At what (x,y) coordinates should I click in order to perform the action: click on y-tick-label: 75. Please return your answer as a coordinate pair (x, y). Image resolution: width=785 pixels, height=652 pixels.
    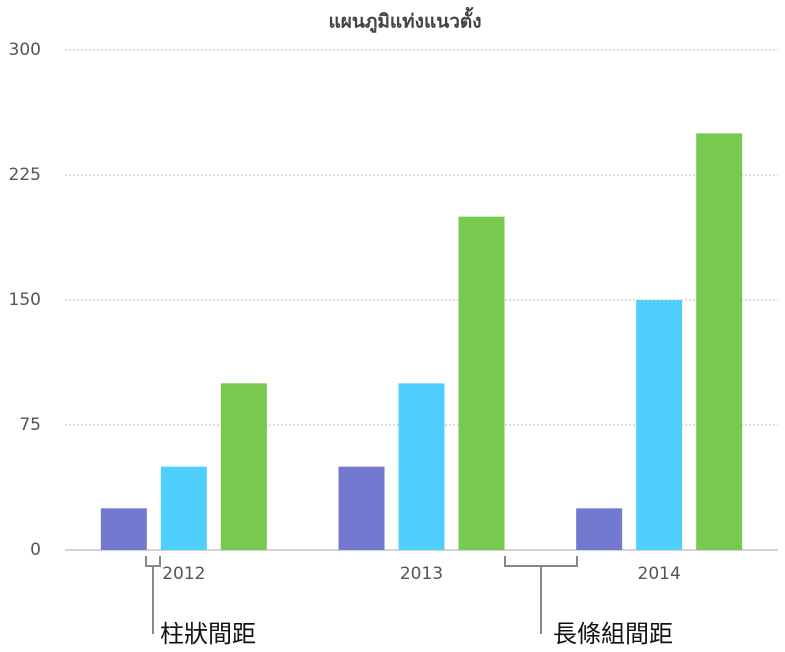
    Looking at the image, I should click on (30, 425).